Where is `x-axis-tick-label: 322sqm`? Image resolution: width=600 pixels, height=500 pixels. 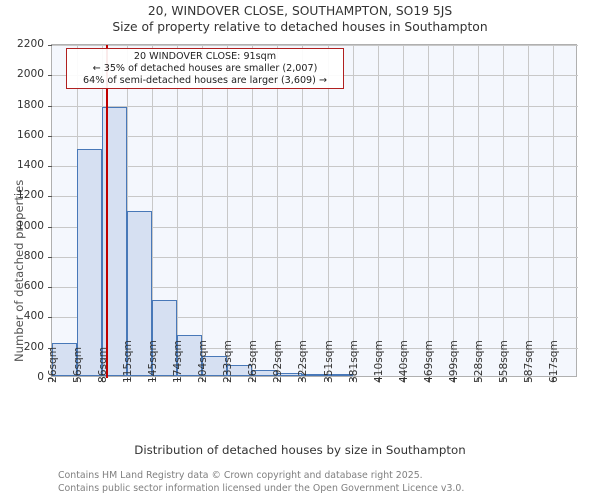
x-axis-tick-label: 322sqm is located at coordinates (303, 361).